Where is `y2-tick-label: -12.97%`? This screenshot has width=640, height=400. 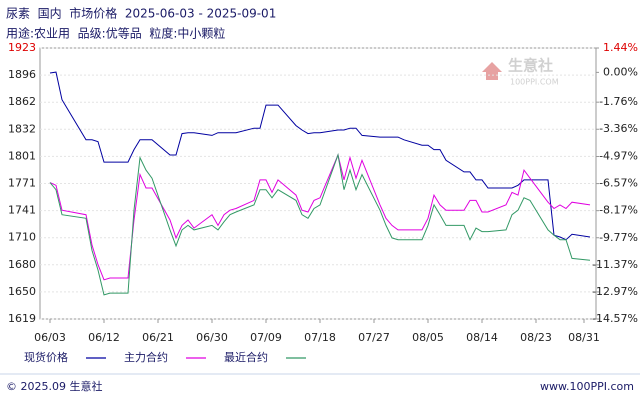 y2-tick-label: -12.97% is located at coordinates (615, 291).